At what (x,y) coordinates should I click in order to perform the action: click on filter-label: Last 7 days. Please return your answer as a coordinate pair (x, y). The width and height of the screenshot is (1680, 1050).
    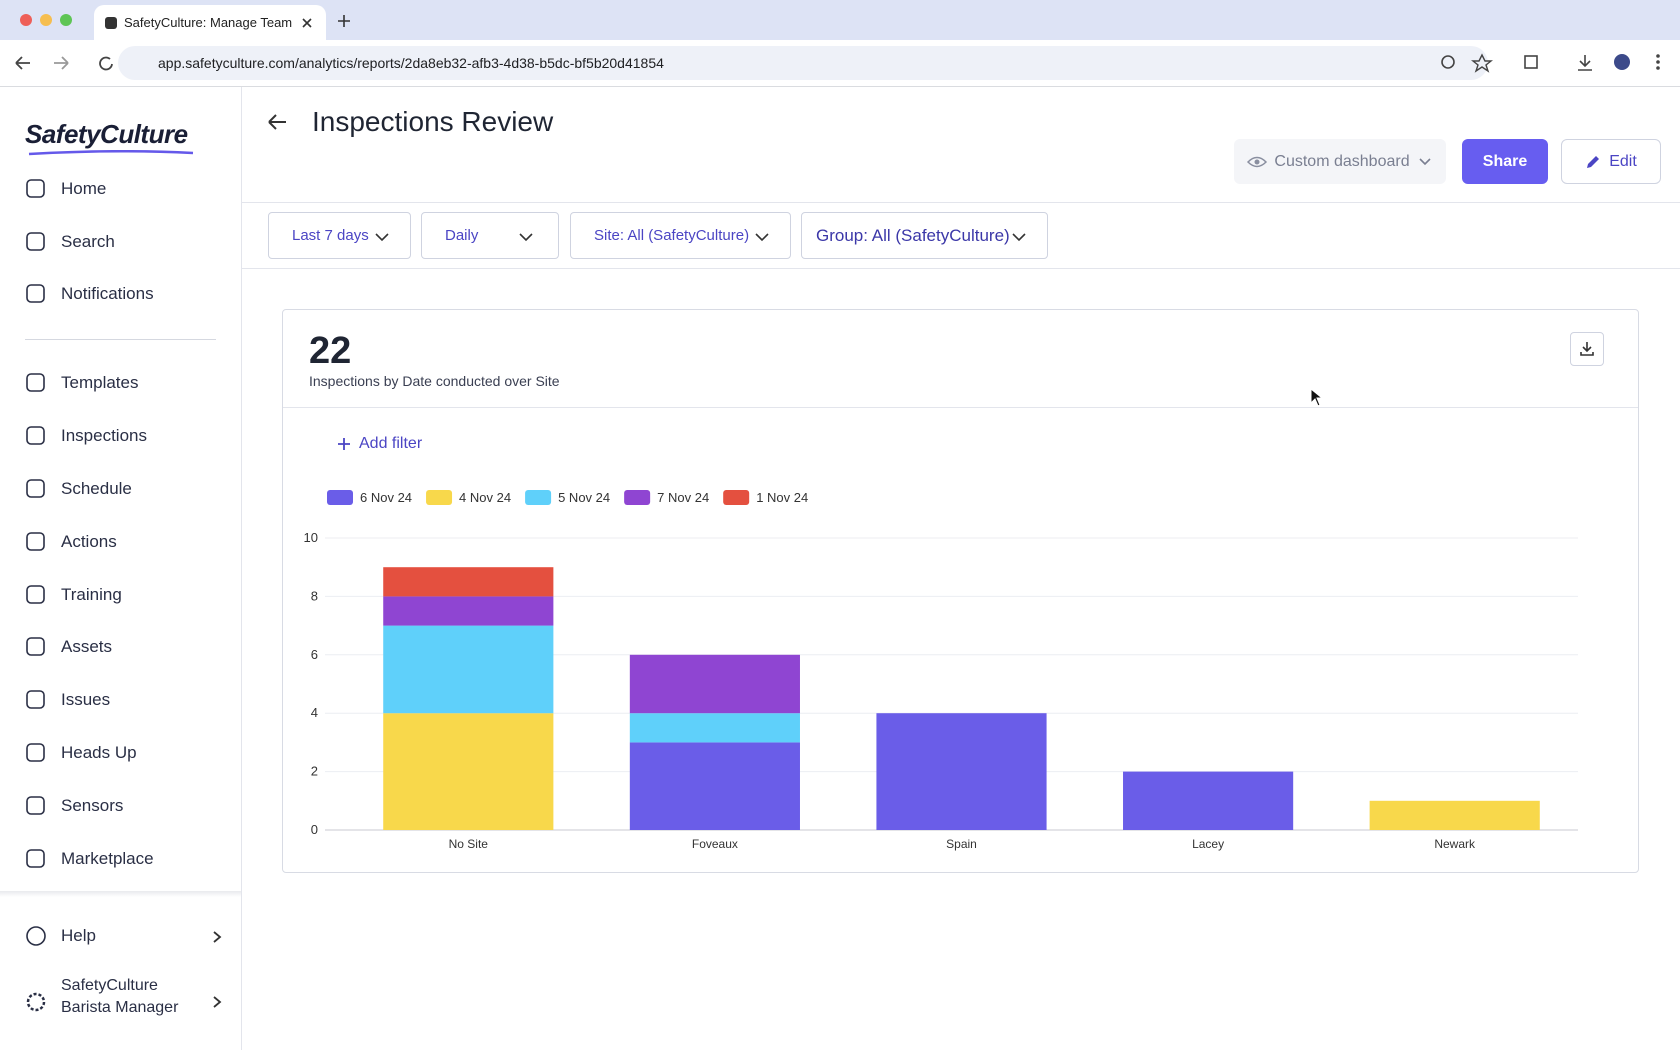
    Looking at the image, I should click on (330, 235).